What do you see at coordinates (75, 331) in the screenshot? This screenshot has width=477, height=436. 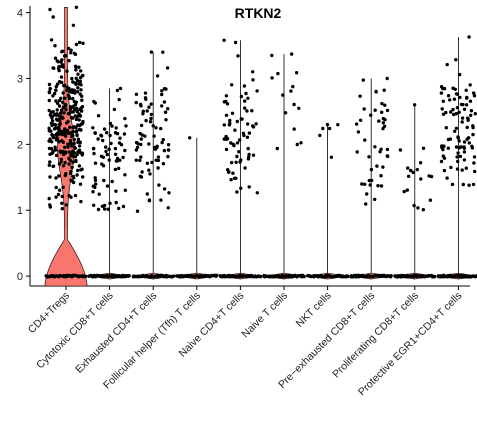 I see `x-tick-label: Cytotoxic CD8+T cells` at bounding box center [75, 331].